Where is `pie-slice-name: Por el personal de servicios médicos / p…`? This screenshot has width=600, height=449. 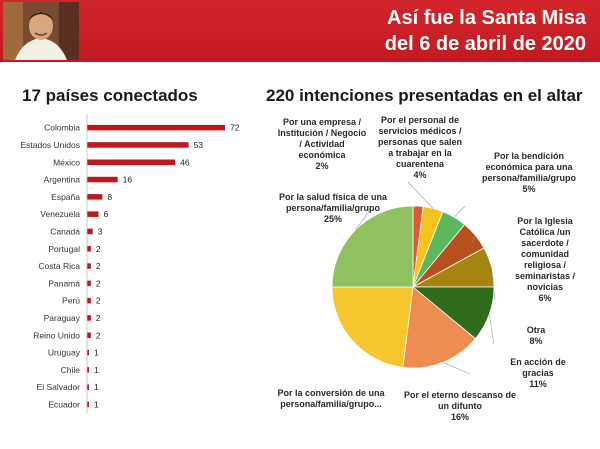 pie-slice-name: Por el personal de servicios médicos / p… is located at coordinates (420, 142).